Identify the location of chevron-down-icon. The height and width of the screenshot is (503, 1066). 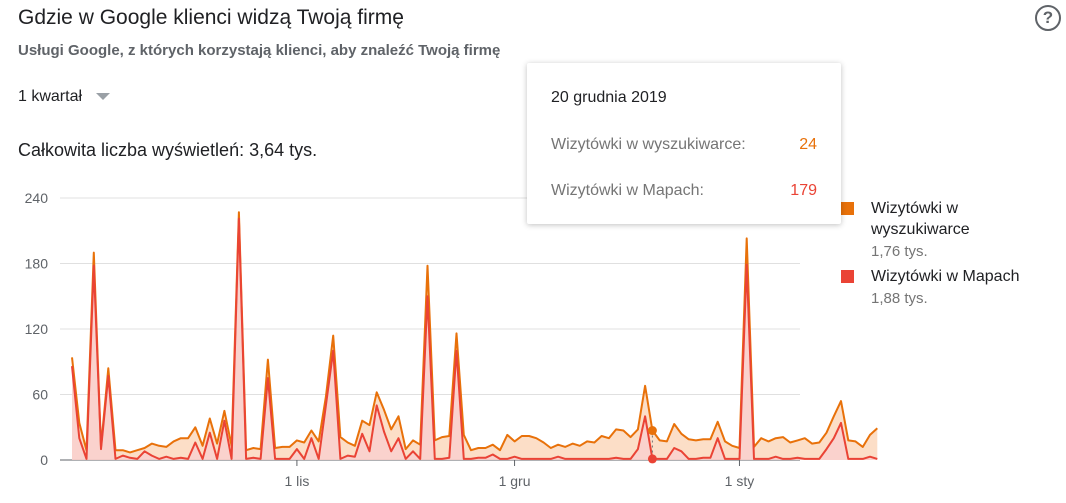
(103, 97).